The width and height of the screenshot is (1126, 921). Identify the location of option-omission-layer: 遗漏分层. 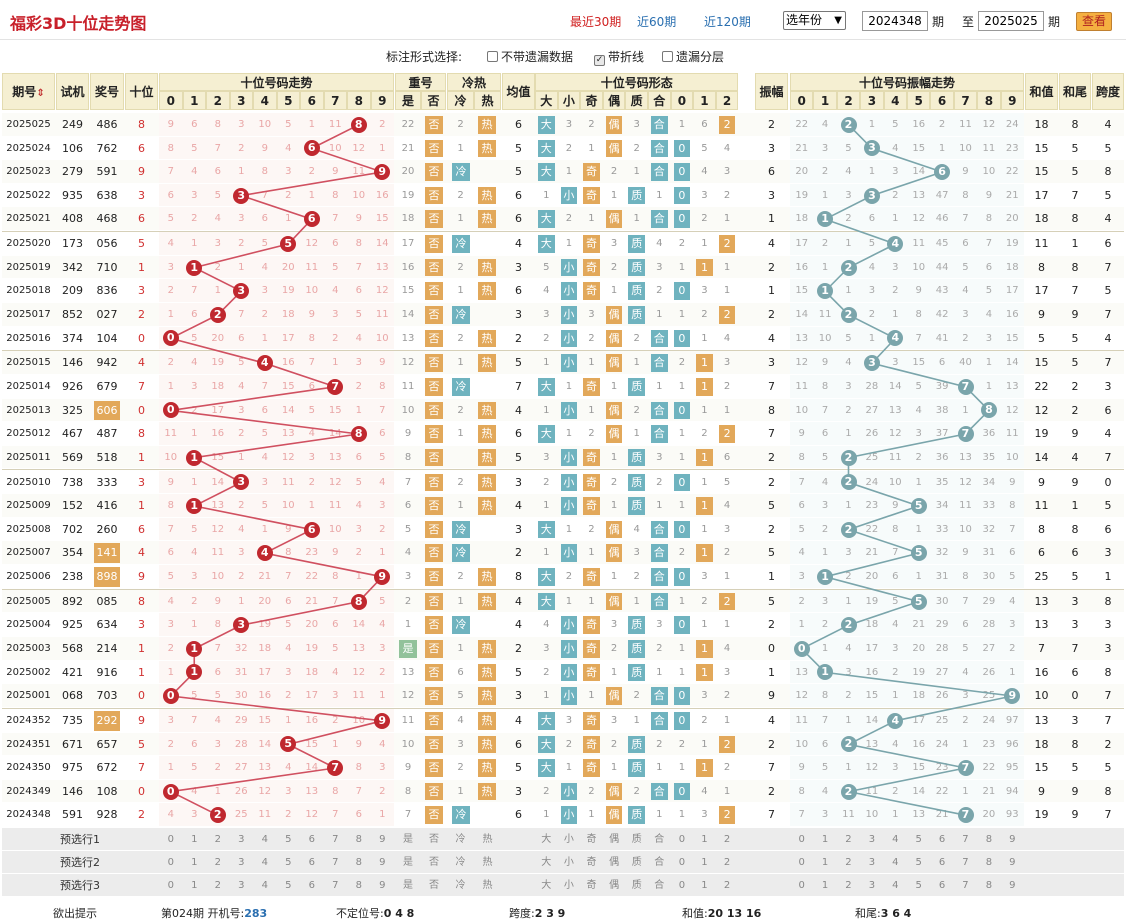
(693, 57).